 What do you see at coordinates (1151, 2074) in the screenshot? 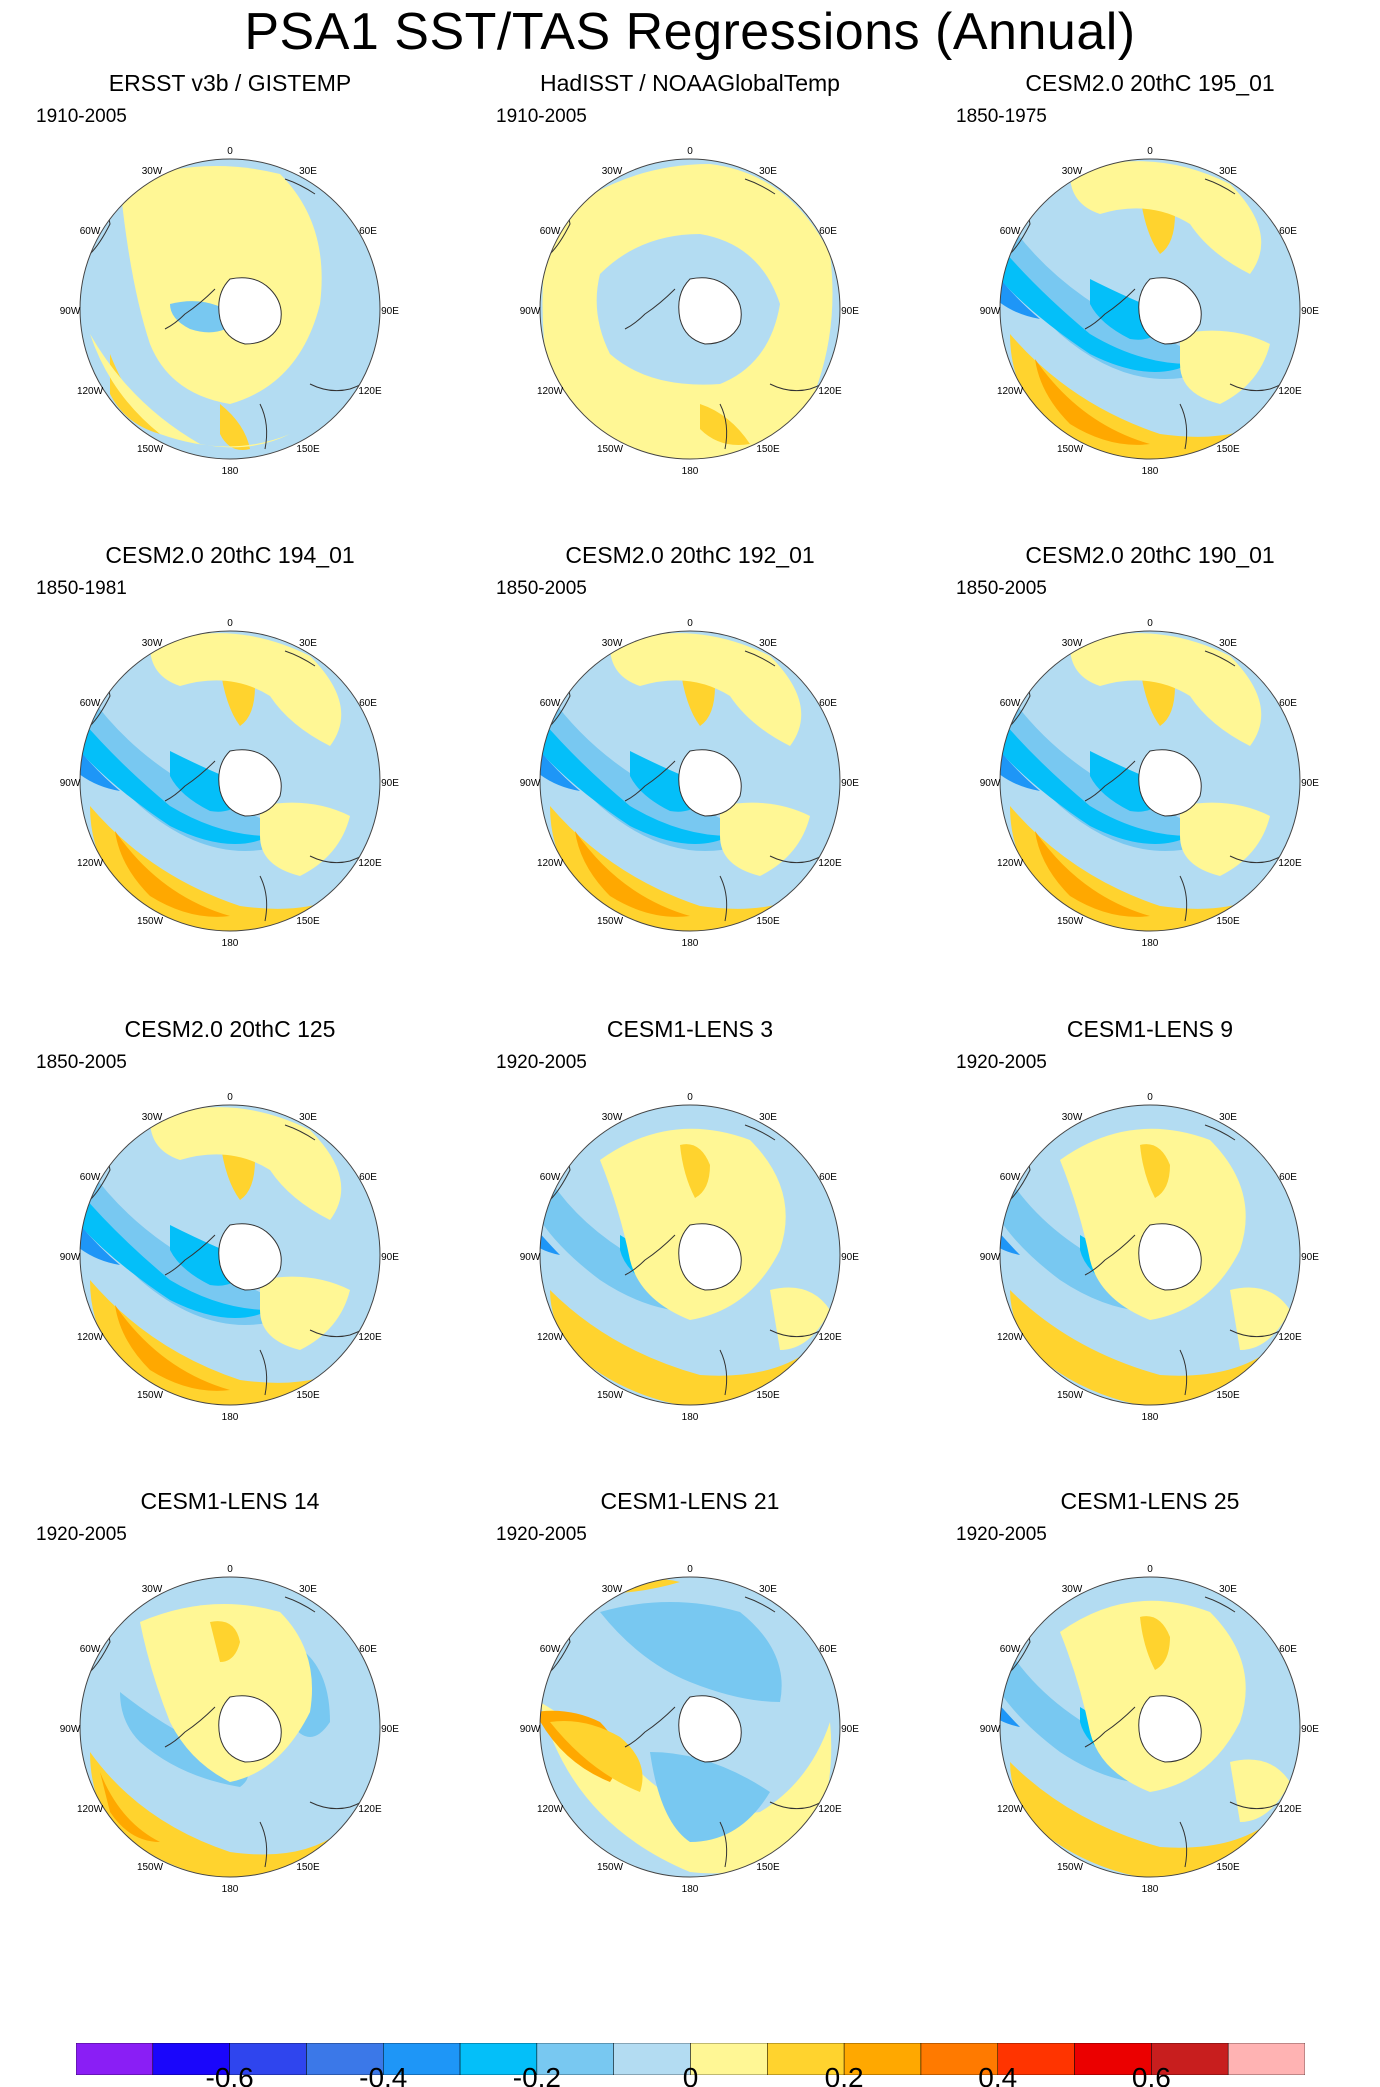
I see `colorbar-tick-label: 0.6` at bounding box center [1151, 2074].